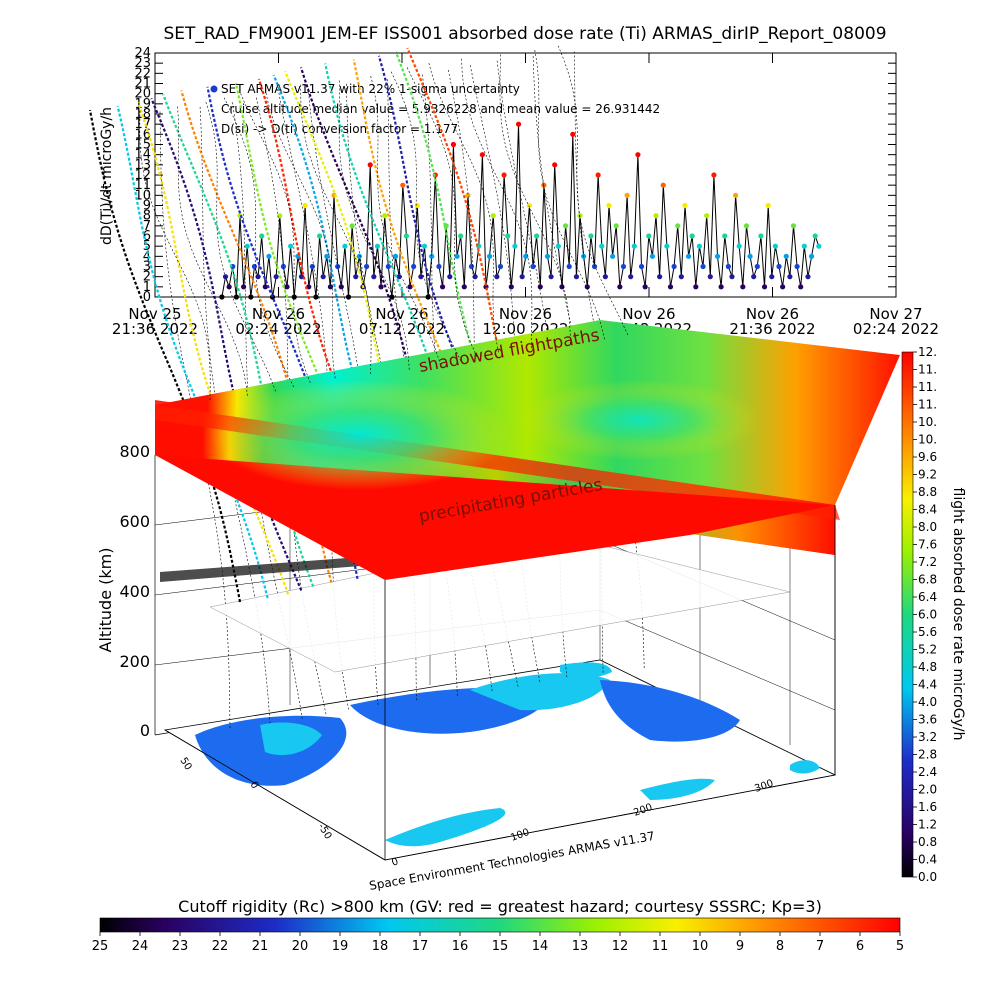 This screenshot has height=1004, width=1000. I want to click on colorbar-tick-label: 8.4, so click(927, 510).